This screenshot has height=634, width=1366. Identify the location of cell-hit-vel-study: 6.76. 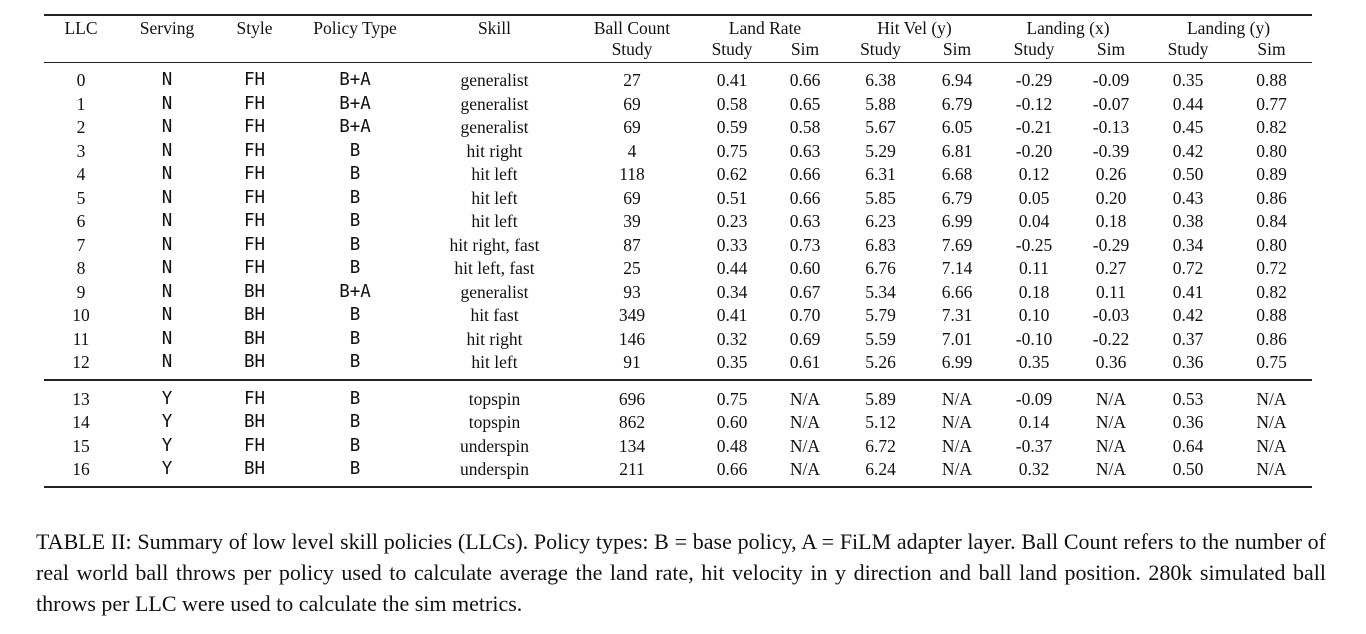
(880, 268).